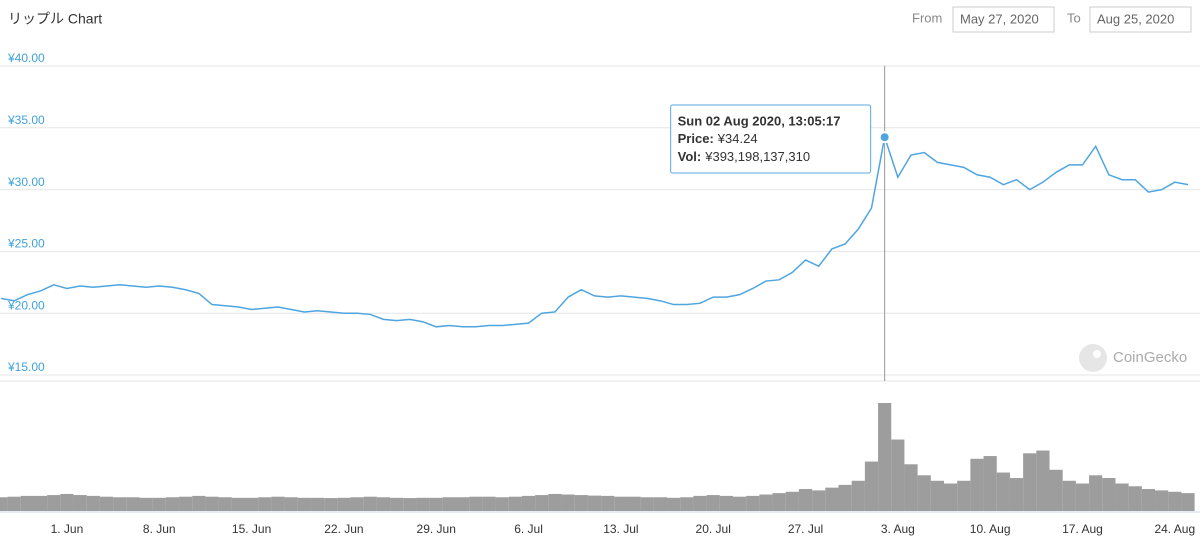 Image resolution: width=1200 pixels, height=546 pixels. What do you see at coordinates (690, 156) in the screenshot?
I see `tooltip-row-label: Vol:` at bounding box center [690, 156].